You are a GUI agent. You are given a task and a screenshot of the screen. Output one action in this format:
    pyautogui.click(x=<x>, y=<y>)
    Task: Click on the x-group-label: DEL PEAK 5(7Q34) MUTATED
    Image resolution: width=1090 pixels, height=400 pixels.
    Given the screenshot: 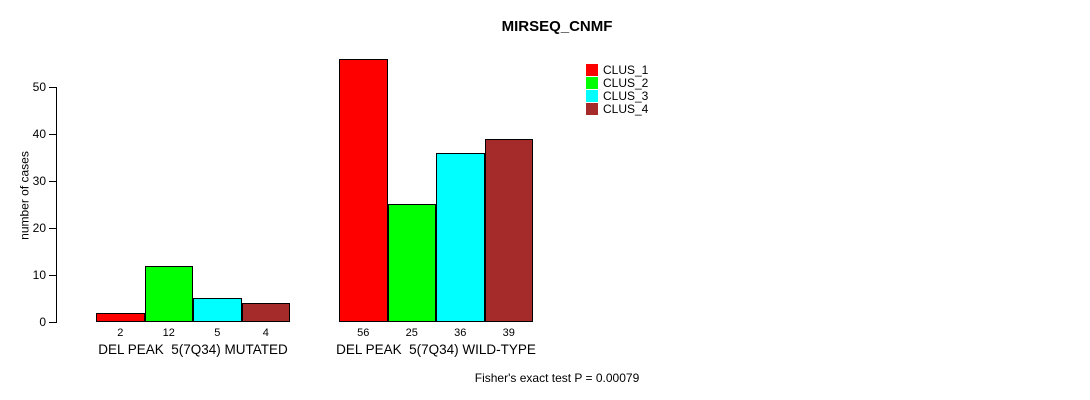 What is the action you would take?
    pyautogui.click(x=193, y=349)
    